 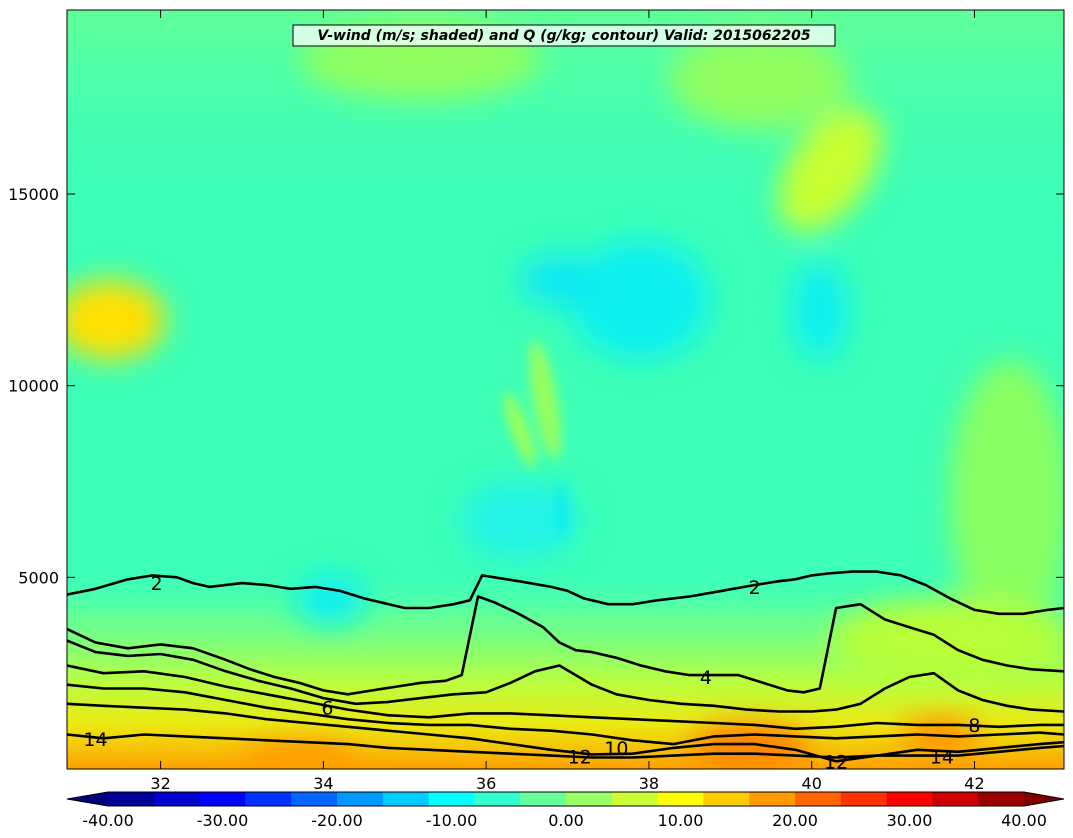 I want to click on x-tick-label: 36, so click(x=486, y=783).